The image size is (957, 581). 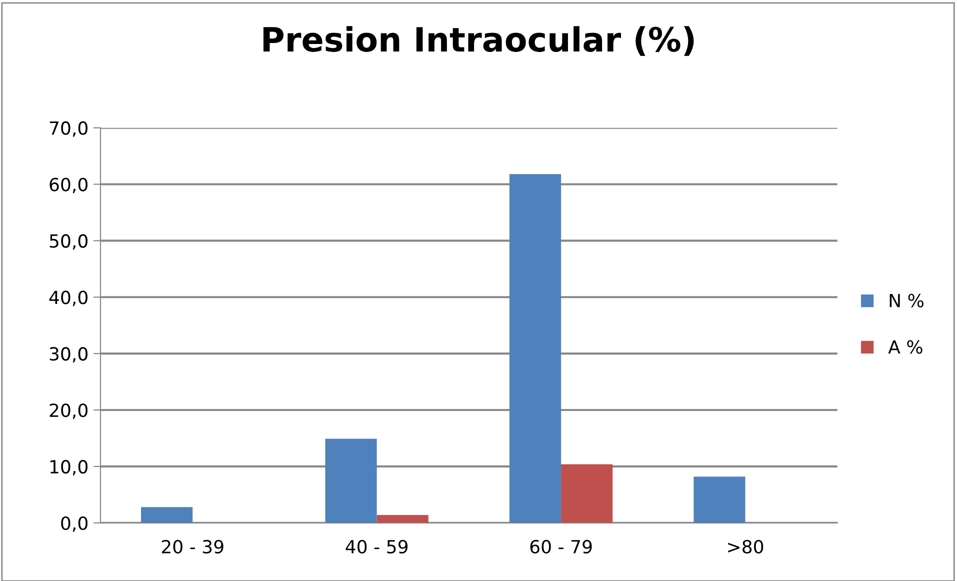 What do you see at coordinates (69, 468) in the screenshot?
I see `y-tick-label: 10,0` at bounding box center [69, 468].